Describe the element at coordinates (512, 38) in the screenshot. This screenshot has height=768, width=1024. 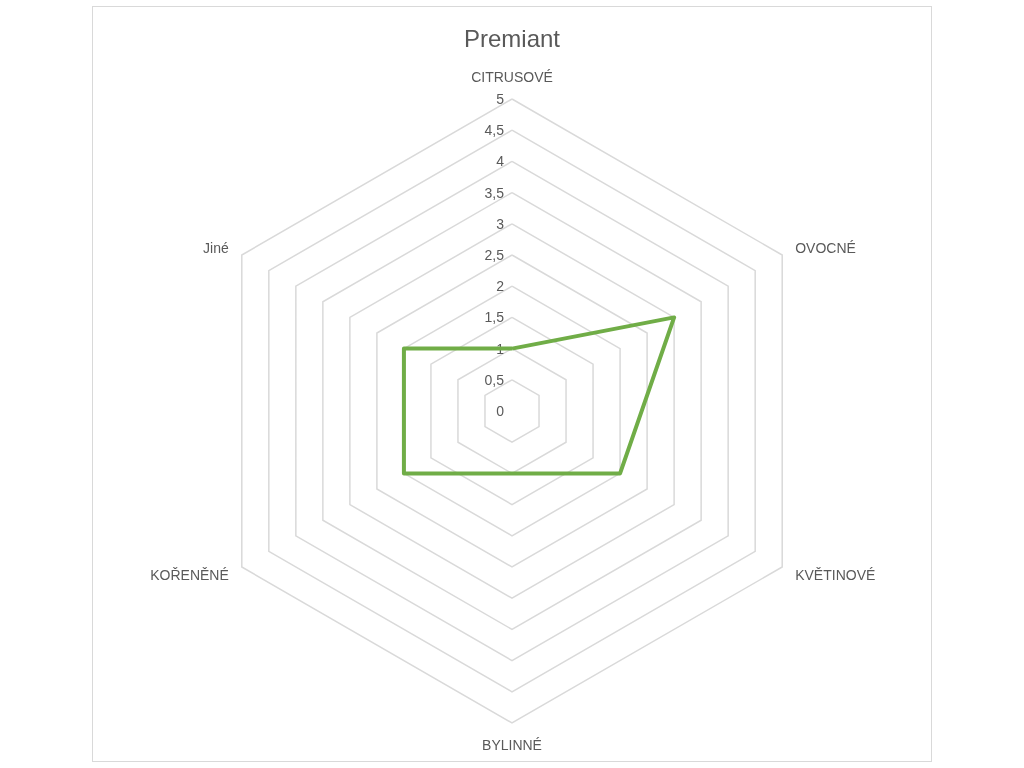
I see `chart-title: Premiant` at that location.